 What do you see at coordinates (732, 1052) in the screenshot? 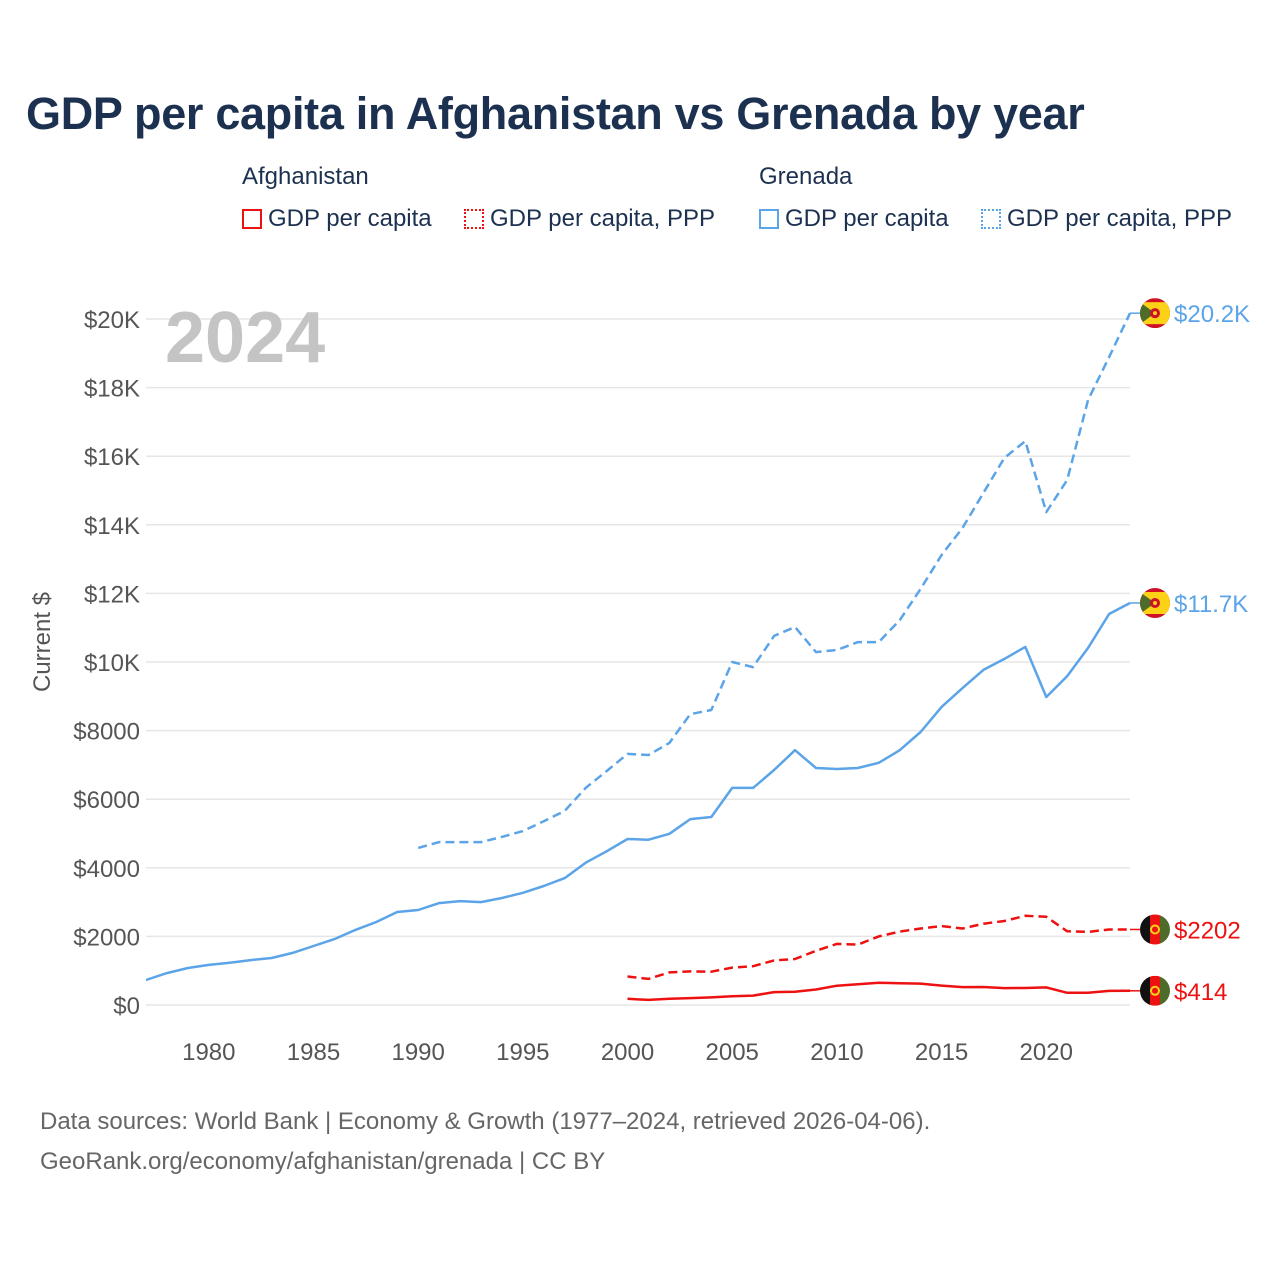
I see `x-tick-label: 2005` at bounding box center [732, 1052].